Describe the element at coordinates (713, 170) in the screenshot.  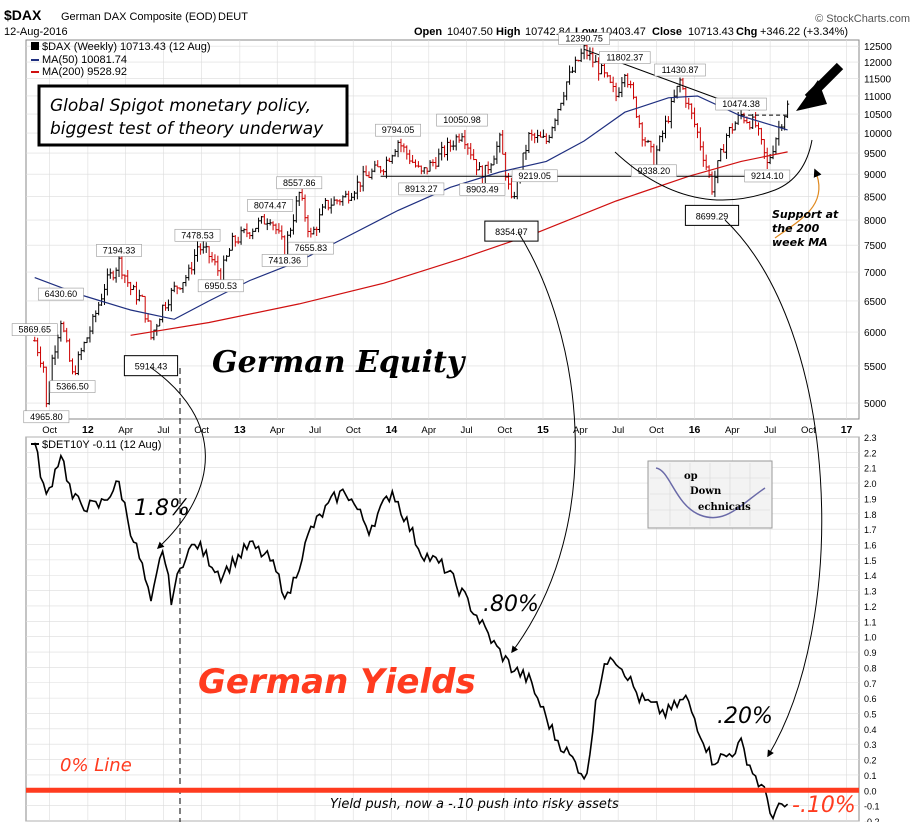
I see `rounding-bottom-curve` at that location.